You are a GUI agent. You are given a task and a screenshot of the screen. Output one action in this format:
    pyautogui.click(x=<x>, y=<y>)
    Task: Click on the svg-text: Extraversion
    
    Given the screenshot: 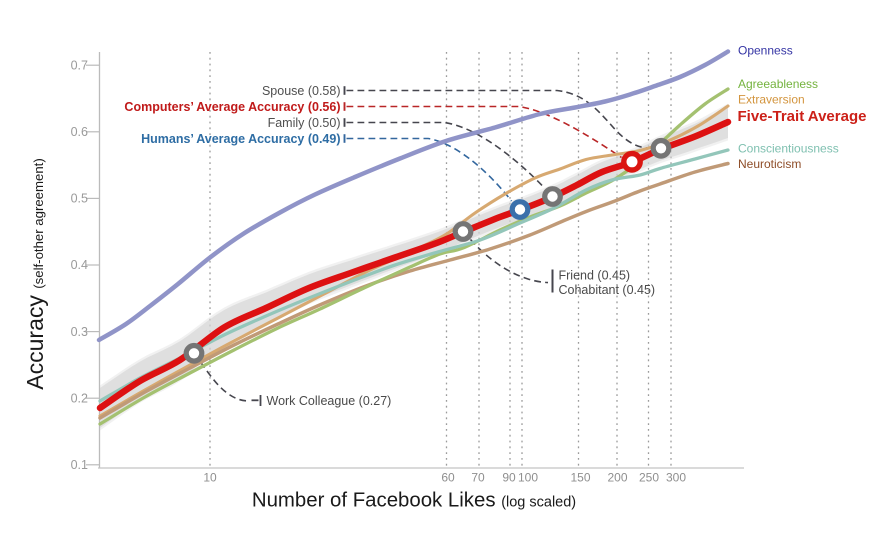 What is the action you would take?
    pyautogui.click(x=771, y=100)
    